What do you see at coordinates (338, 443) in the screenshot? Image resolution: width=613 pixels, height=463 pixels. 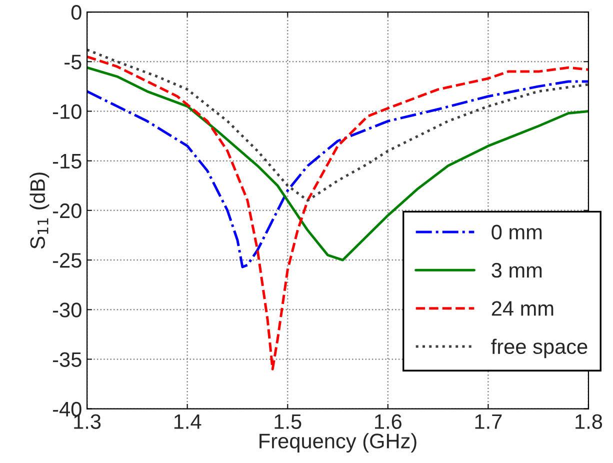 I see `x-axis-title: Frequency (GHz)` at bounding box center [338, 443].